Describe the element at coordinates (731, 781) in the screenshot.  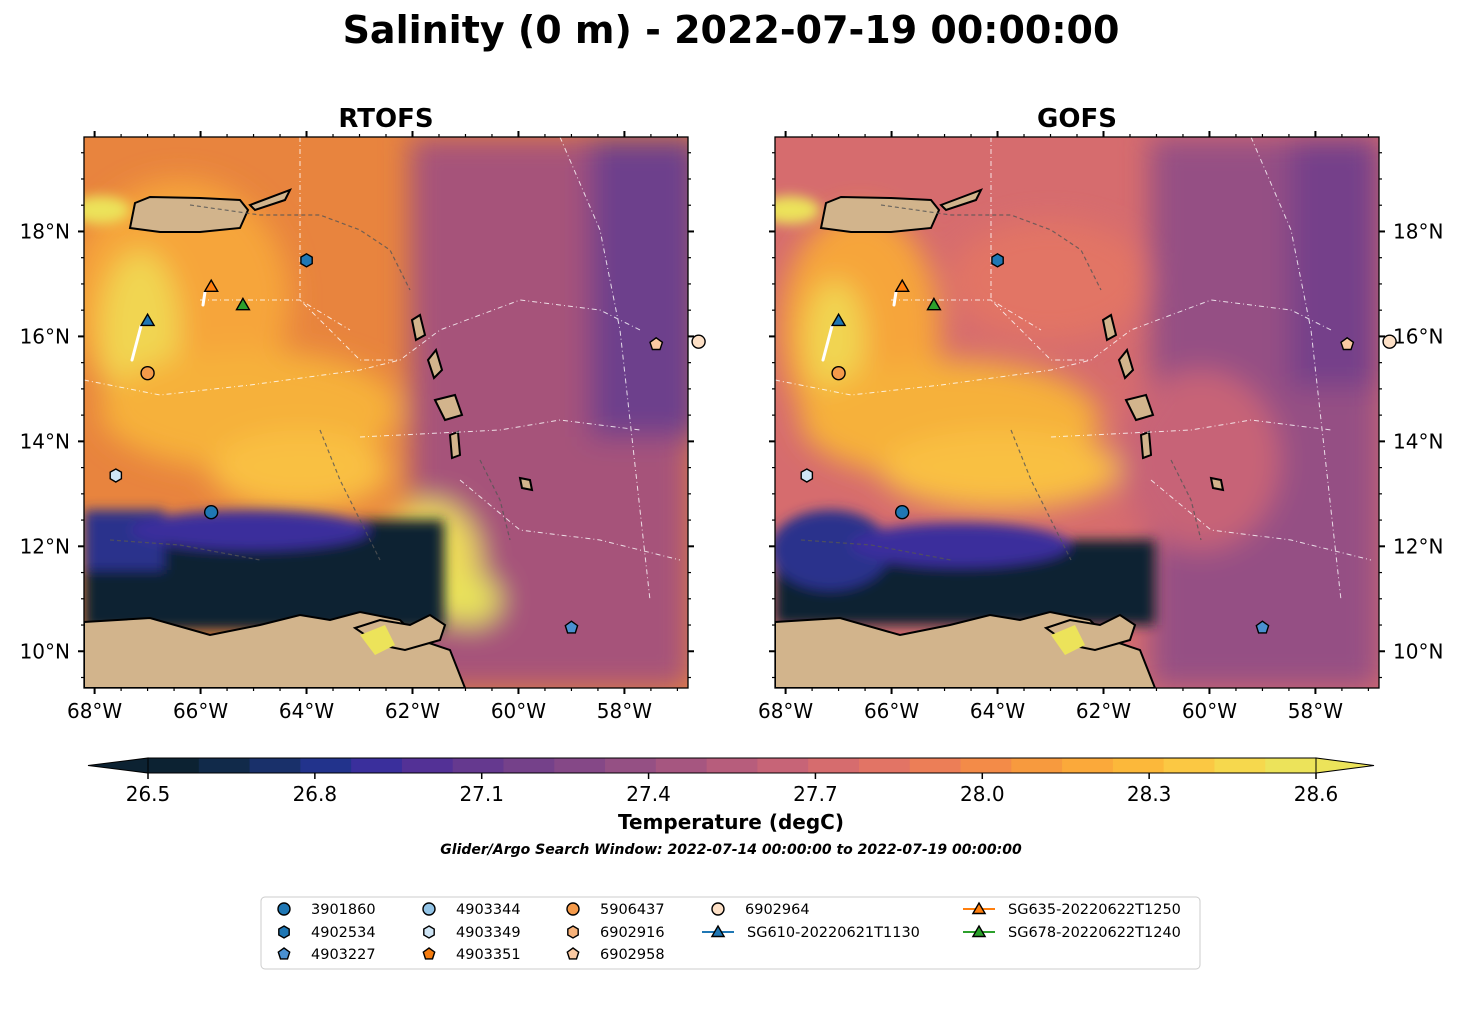
I see `colorbar: 26.5 26.8 27.1 27.4 27.7 28.0 28.3 28.6` at that location.